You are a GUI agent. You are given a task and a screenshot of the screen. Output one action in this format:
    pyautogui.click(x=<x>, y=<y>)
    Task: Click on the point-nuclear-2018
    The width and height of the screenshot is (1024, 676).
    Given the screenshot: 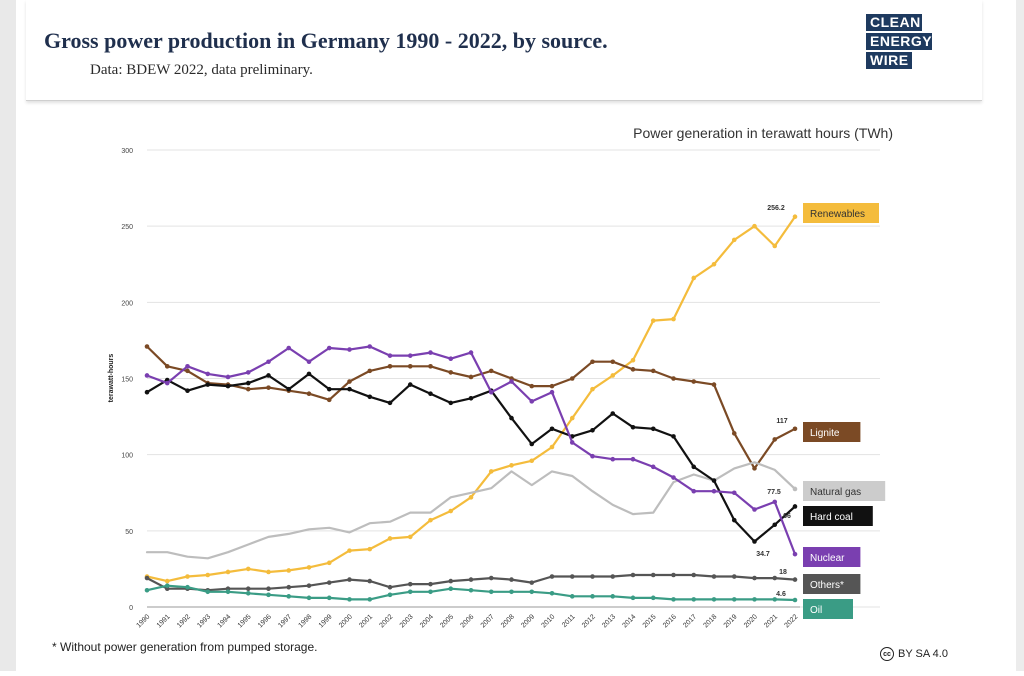 What is the action you would take?
    pyautogui.click(x=714, y=491)
    